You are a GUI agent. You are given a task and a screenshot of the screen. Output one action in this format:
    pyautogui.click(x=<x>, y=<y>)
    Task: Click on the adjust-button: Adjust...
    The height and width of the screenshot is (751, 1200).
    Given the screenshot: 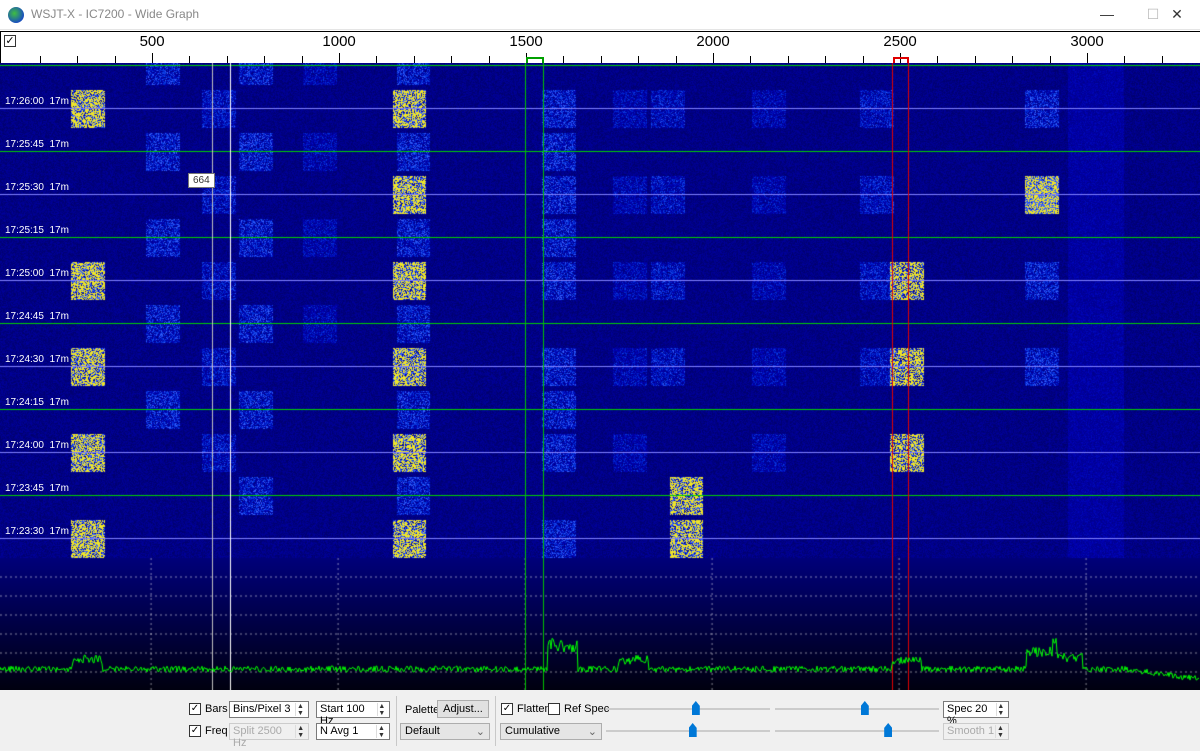 What is the action you would take?
    pyautogui.click(x=463, y=709)
    